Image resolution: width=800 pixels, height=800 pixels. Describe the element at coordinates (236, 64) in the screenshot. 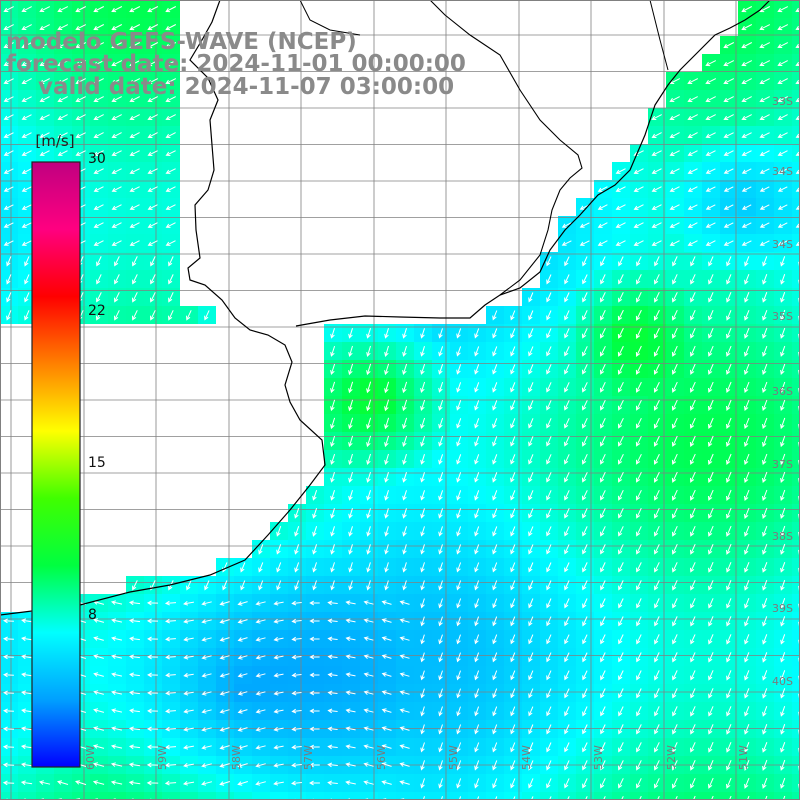

I see `forecast-date: forecast date: 2024-11-01 00:00:00` at that location.